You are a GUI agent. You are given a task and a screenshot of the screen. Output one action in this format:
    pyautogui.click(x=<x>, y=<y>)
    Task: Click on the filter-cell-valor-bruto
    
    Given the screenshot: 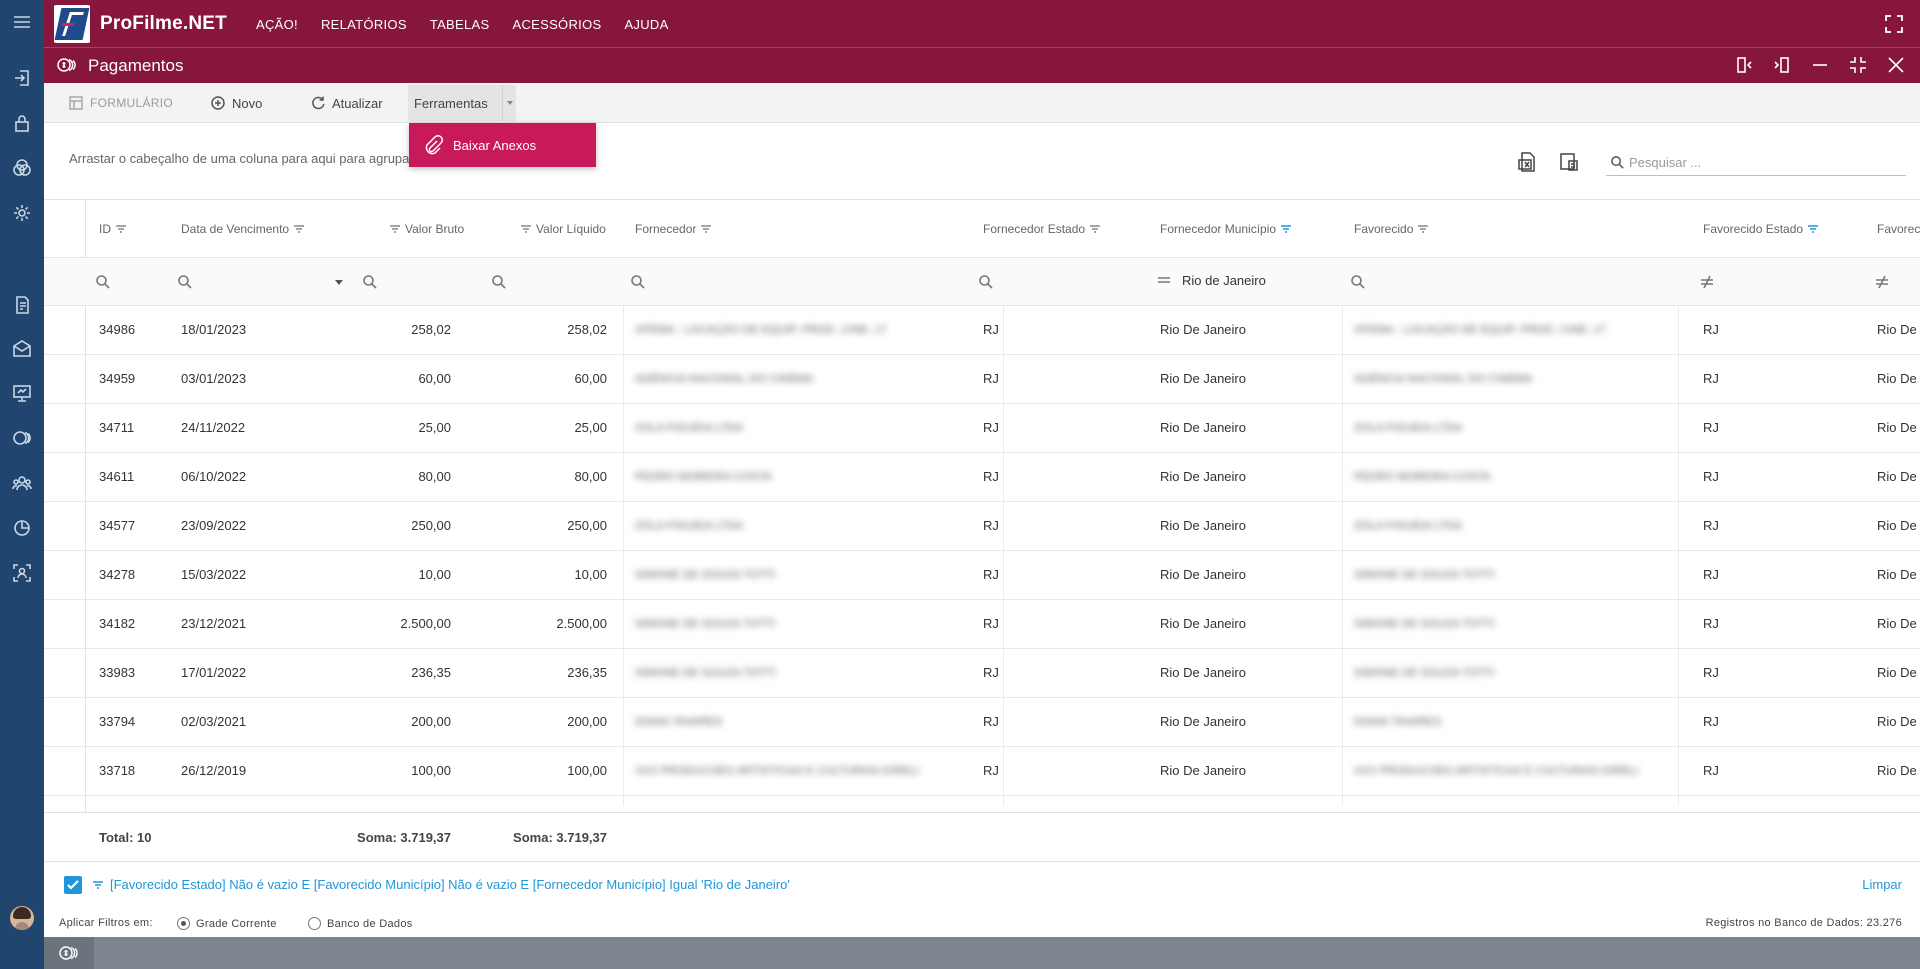 What is the action you would take?
    pyautogui.click(x=370, y=282)
    